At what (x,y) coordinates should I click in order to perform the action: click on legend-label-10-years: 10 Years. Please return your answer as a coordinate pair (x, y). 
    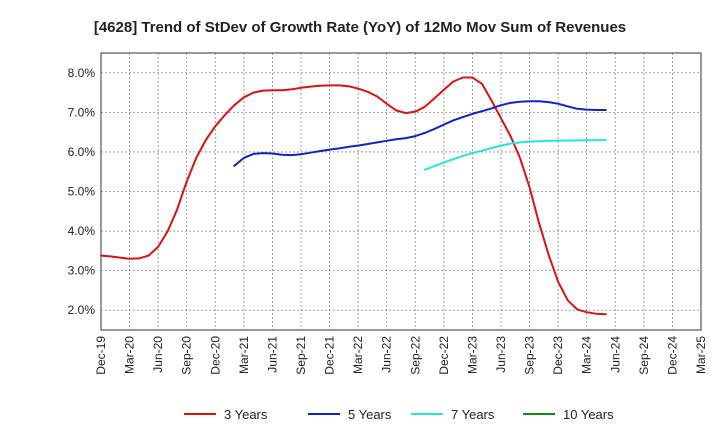
    Looking at the image, I should click on (588, 414).